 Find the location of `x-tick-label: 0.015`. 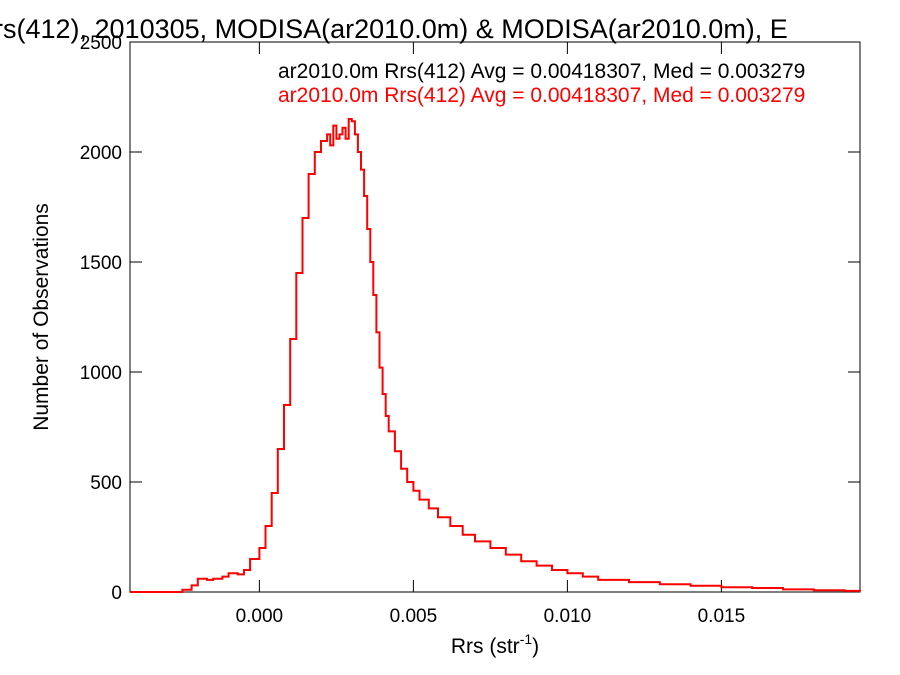

x-tick-label: 0.015 is located at coordinates (722, 616).